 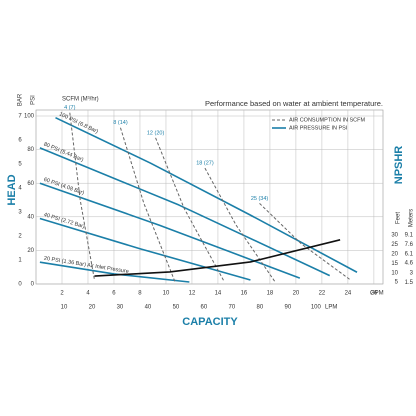 What do you see at coordinates (30, 150) in the screenshot?
I see `y-tick-label: 80` at bounding box center [30, 150].